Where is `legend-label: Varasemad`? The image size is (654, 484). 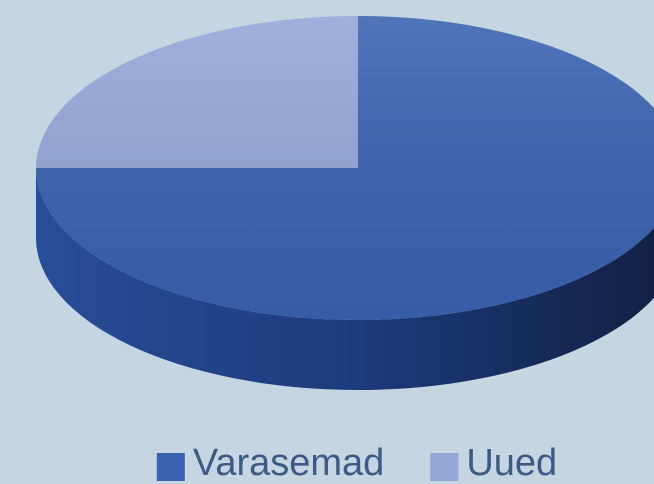
legend-label: Varasemad is located at coordinates (289, 463).